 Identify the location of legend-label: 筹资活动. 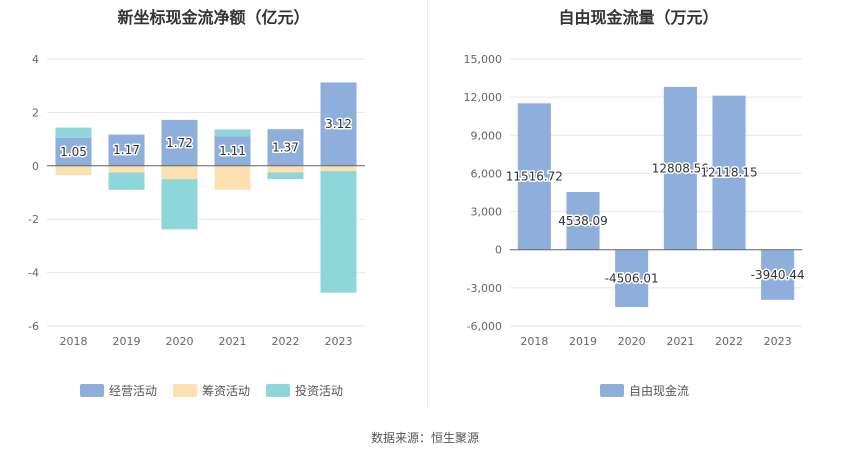
(226, 391).